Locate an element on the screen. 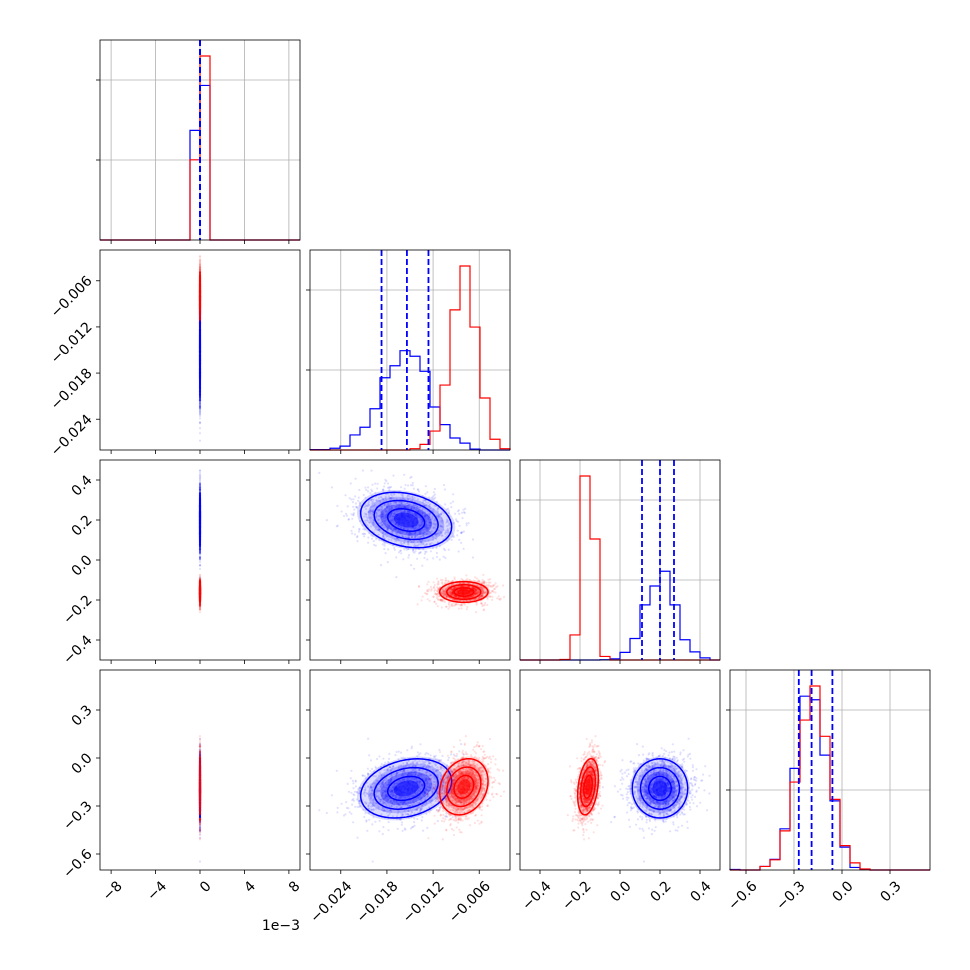 Image resolution: width=970 pixels, height=970 pixels. histogram-red is located at coordinates (830, 778).